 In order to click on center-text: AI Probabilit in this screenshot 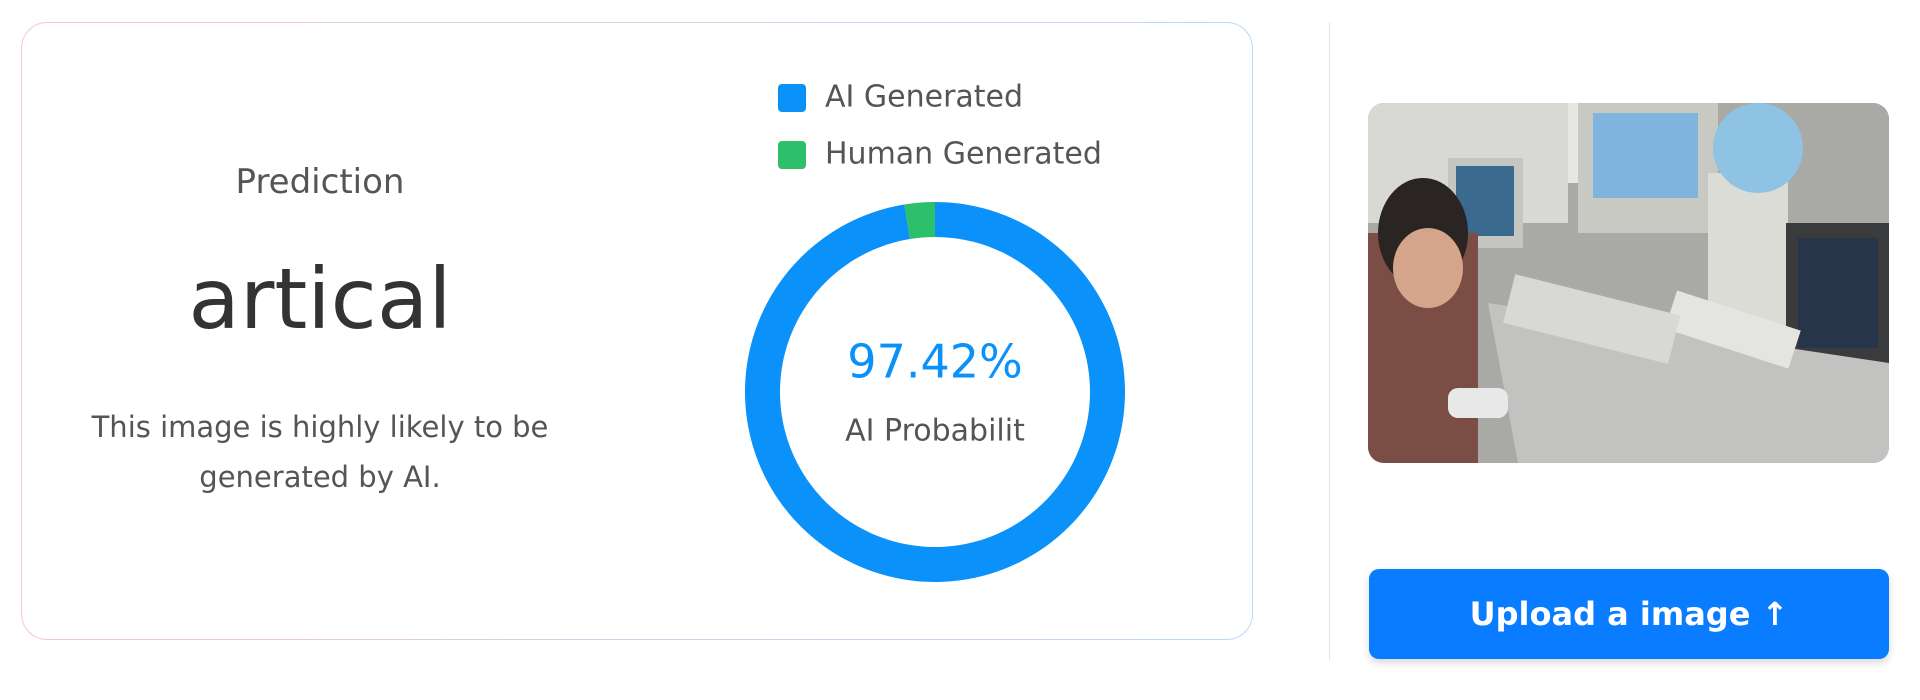, I will do `click(935, 431)`.